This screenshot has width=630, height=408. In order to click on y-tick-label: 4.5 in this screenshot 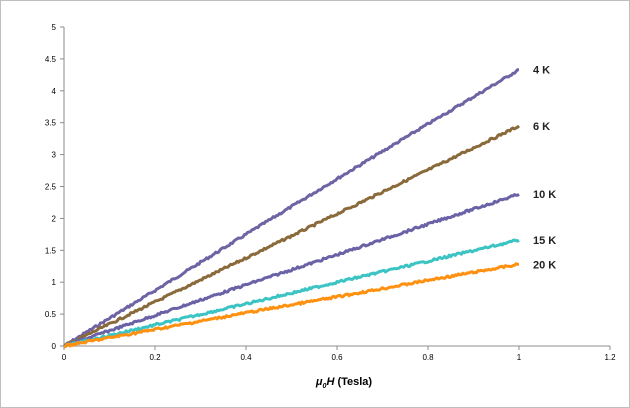, I will do `click(51, 59)`.